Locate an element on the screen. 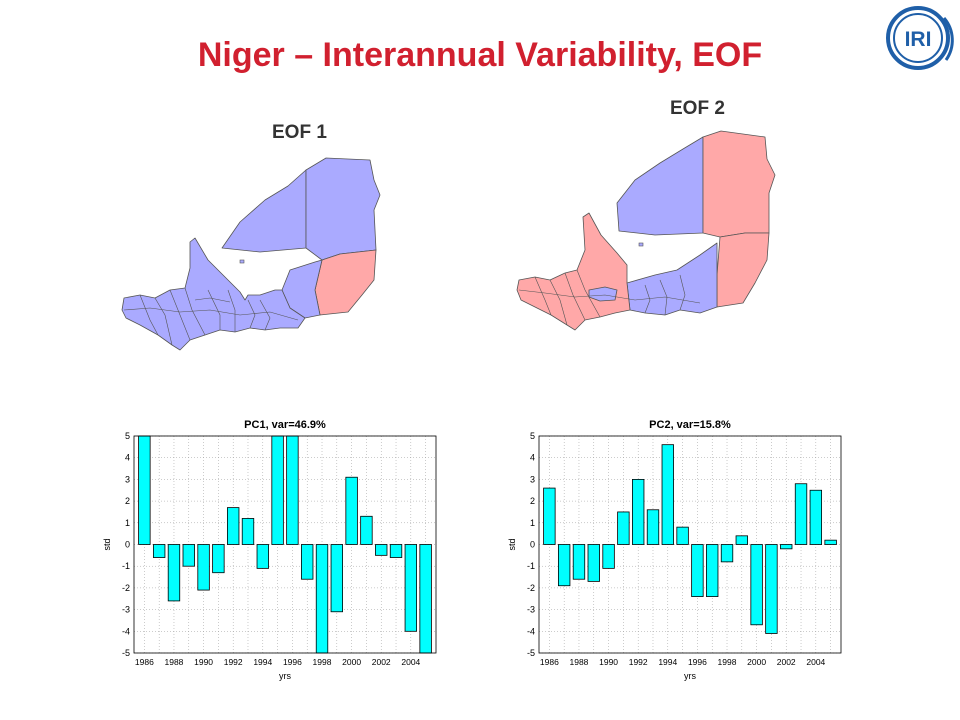 The image size is (960, 720). eof1-west-region is located at coordinates (213, 294).